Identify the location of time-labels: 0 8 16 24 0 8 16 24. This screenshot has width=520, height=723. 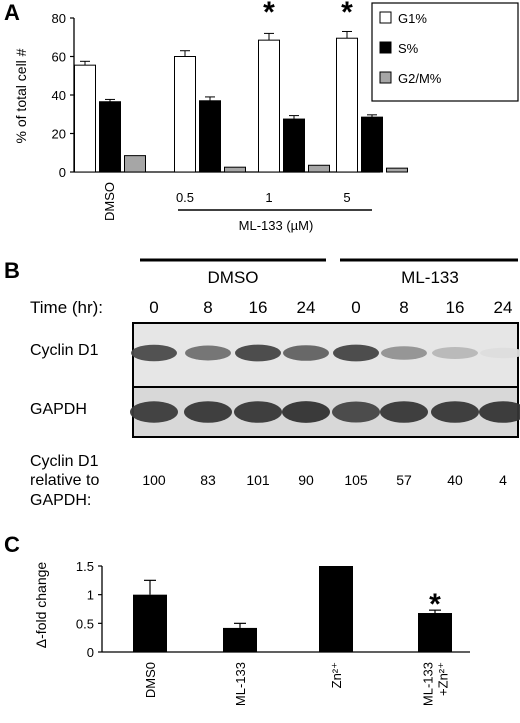
(330, 307).